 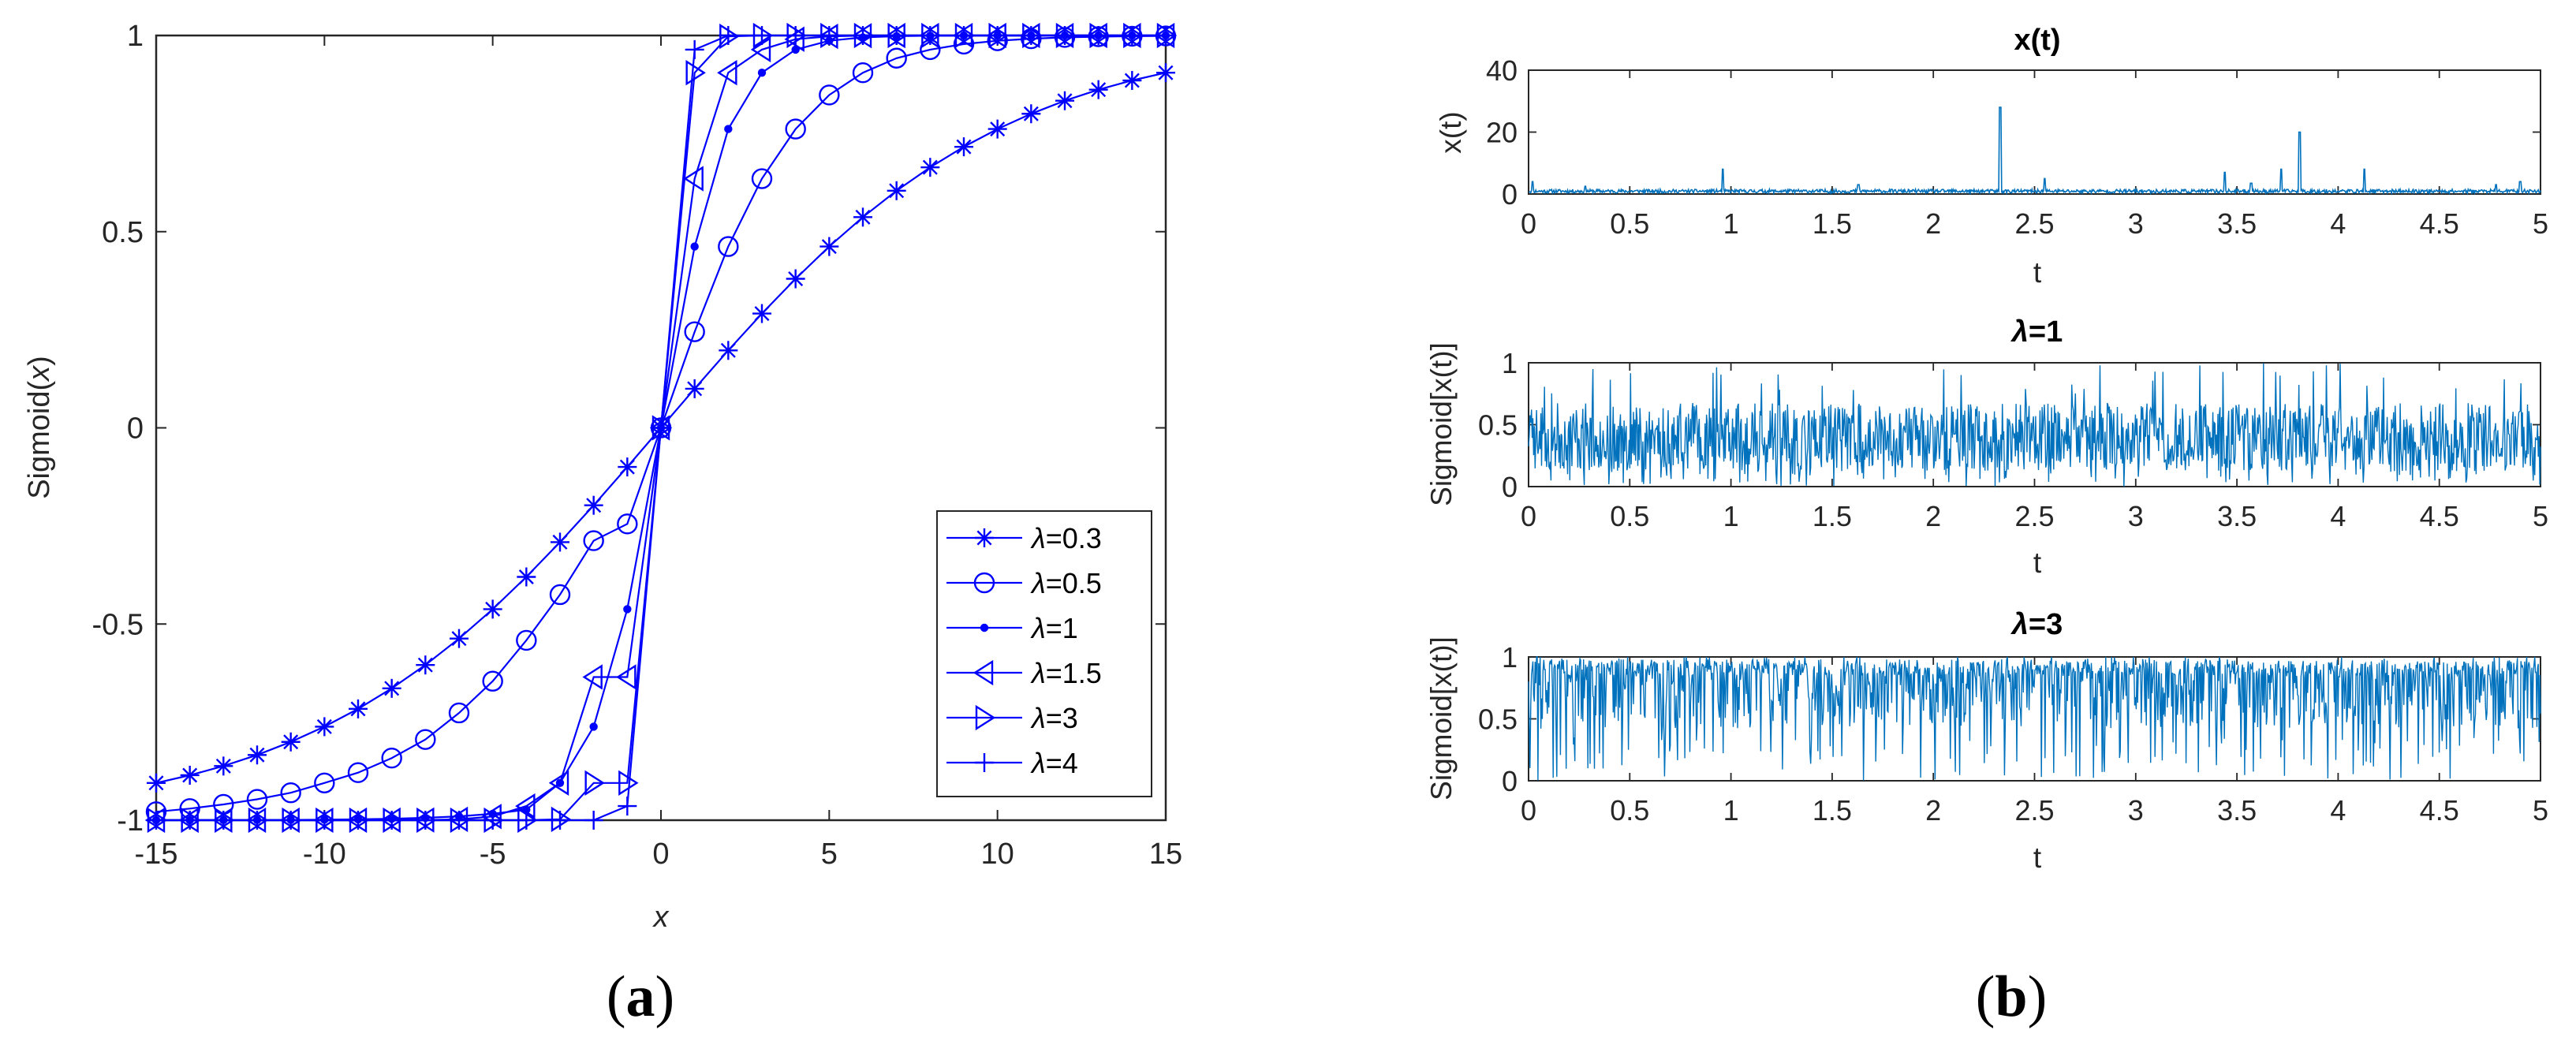 What do you see at coordinates (135, 36) in the screenshot?
I see `a-ytick-label: 1` at bounding box center [135, 36].